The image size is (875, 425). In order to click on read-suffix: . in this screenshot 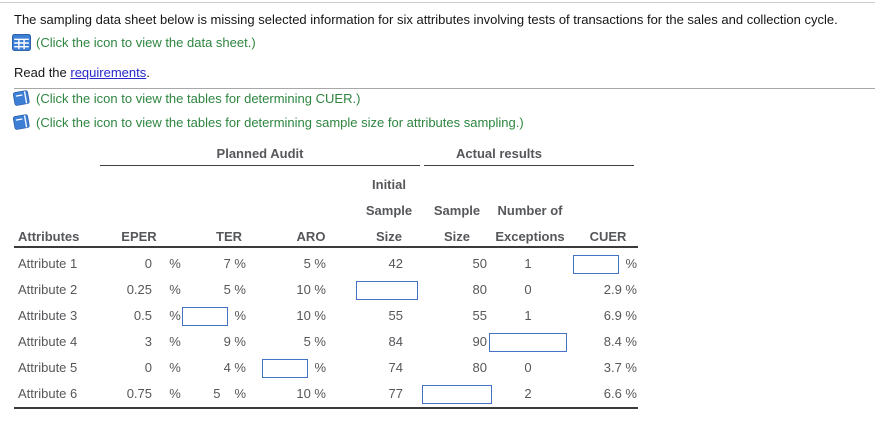, I will do `click(148, 72)`.